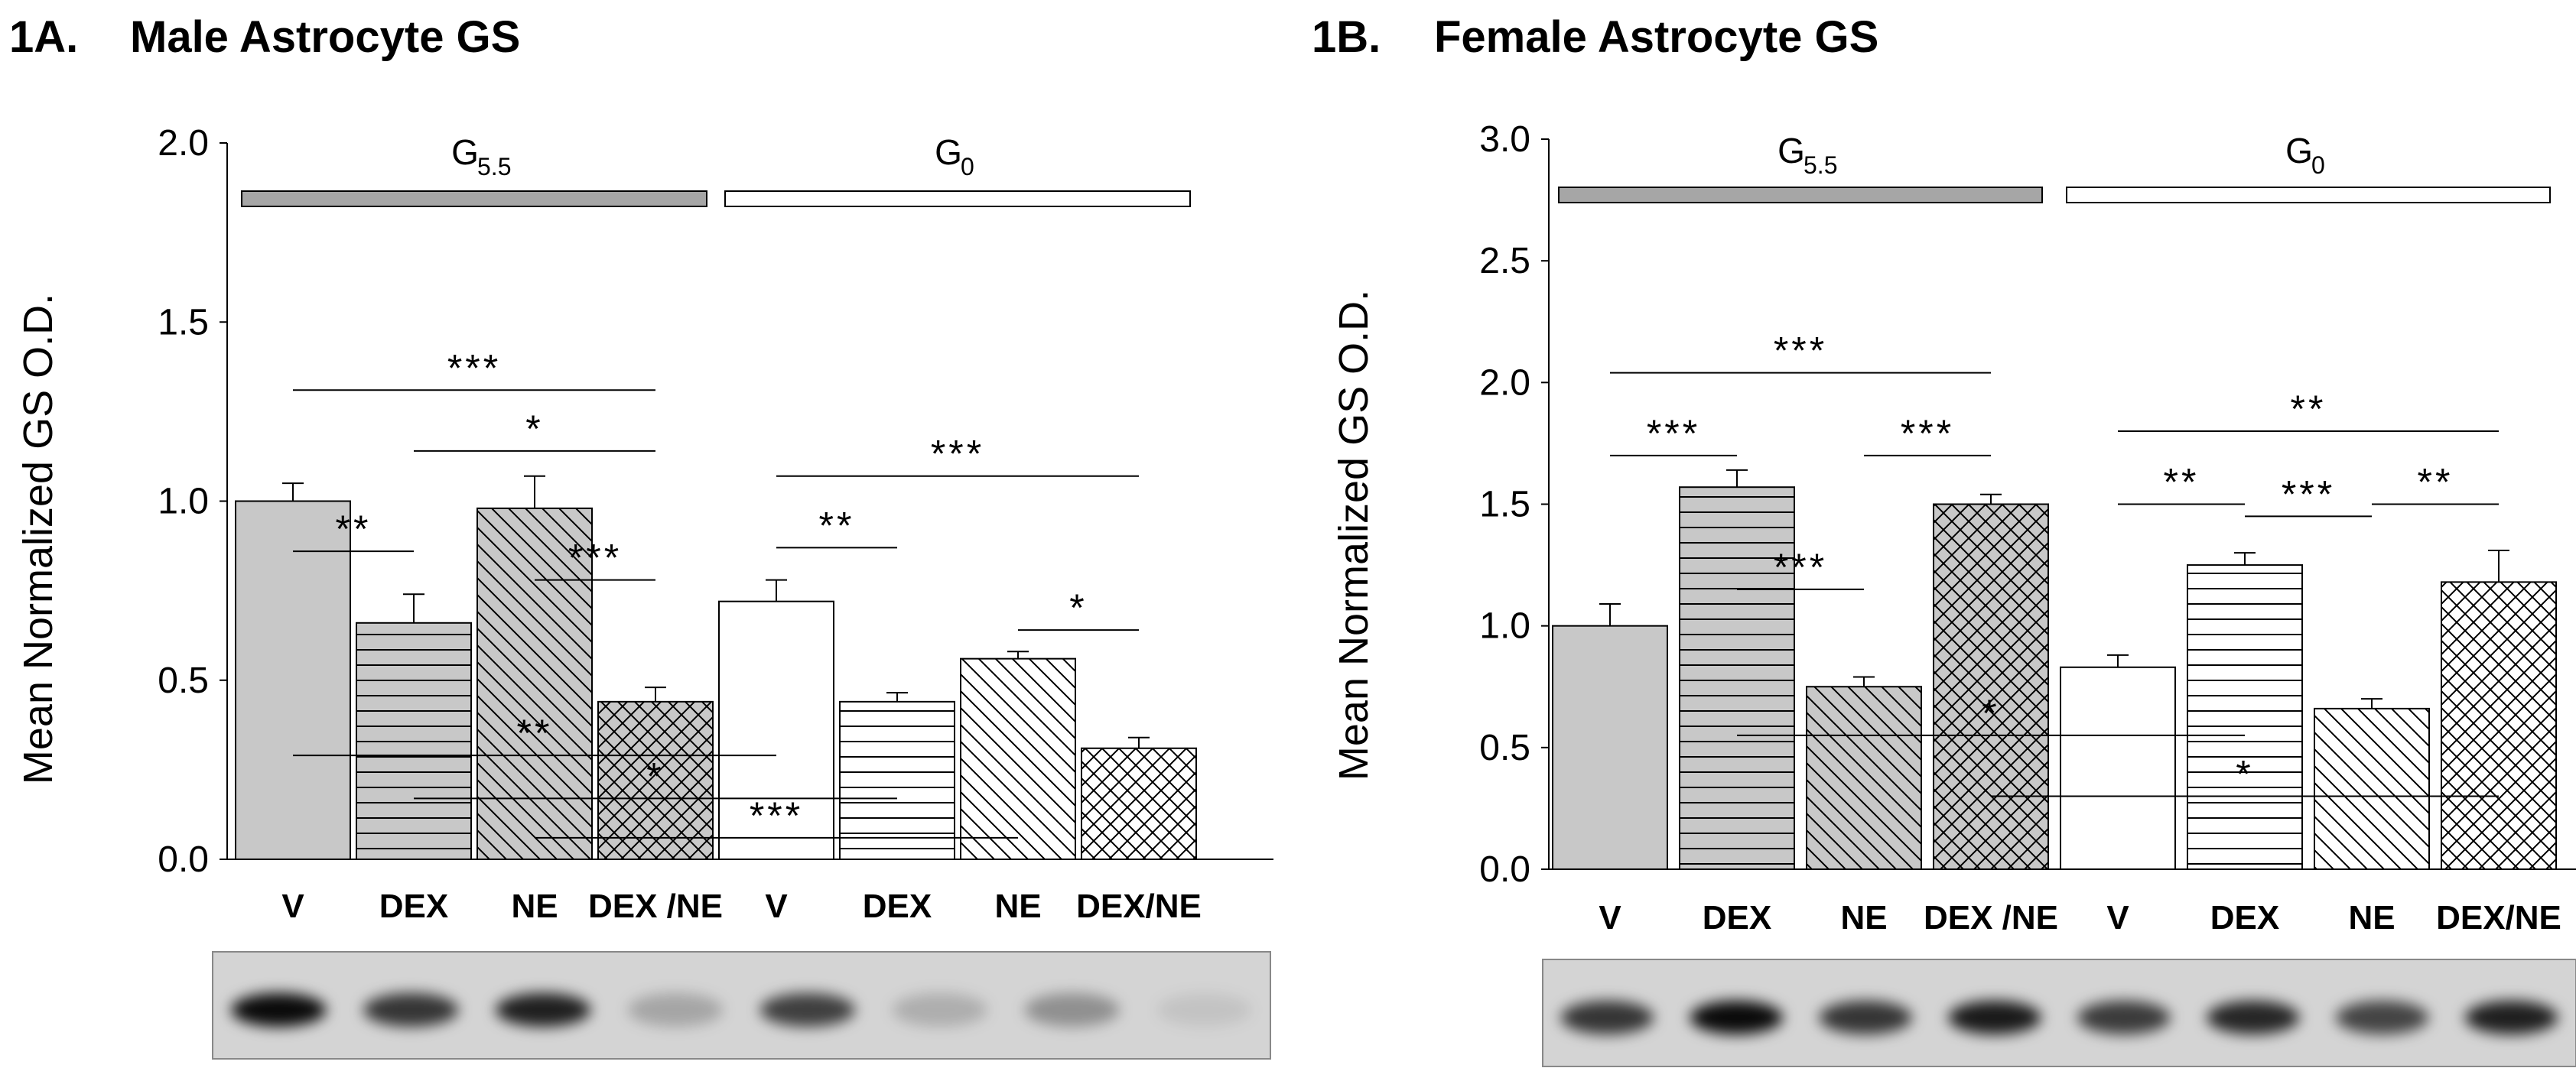  Describe the element at coordinates (1656, 37) in the screenshot. I see `panel-b-title: Female Astrocyte GS` at that location.